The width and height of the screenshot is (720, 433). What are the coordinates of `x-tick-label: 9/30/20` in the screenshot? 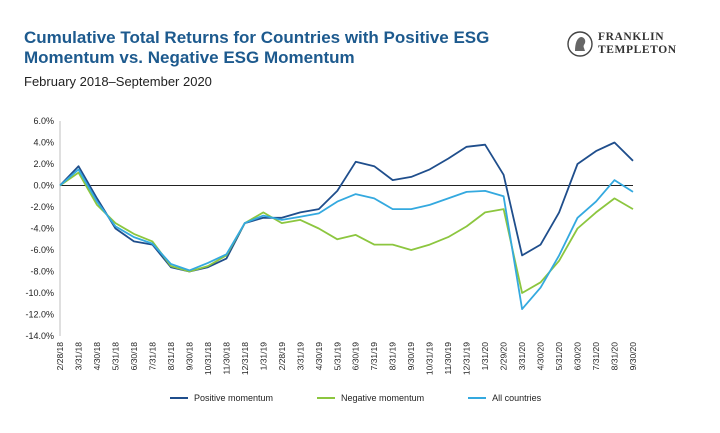 It's located at (633, 356).